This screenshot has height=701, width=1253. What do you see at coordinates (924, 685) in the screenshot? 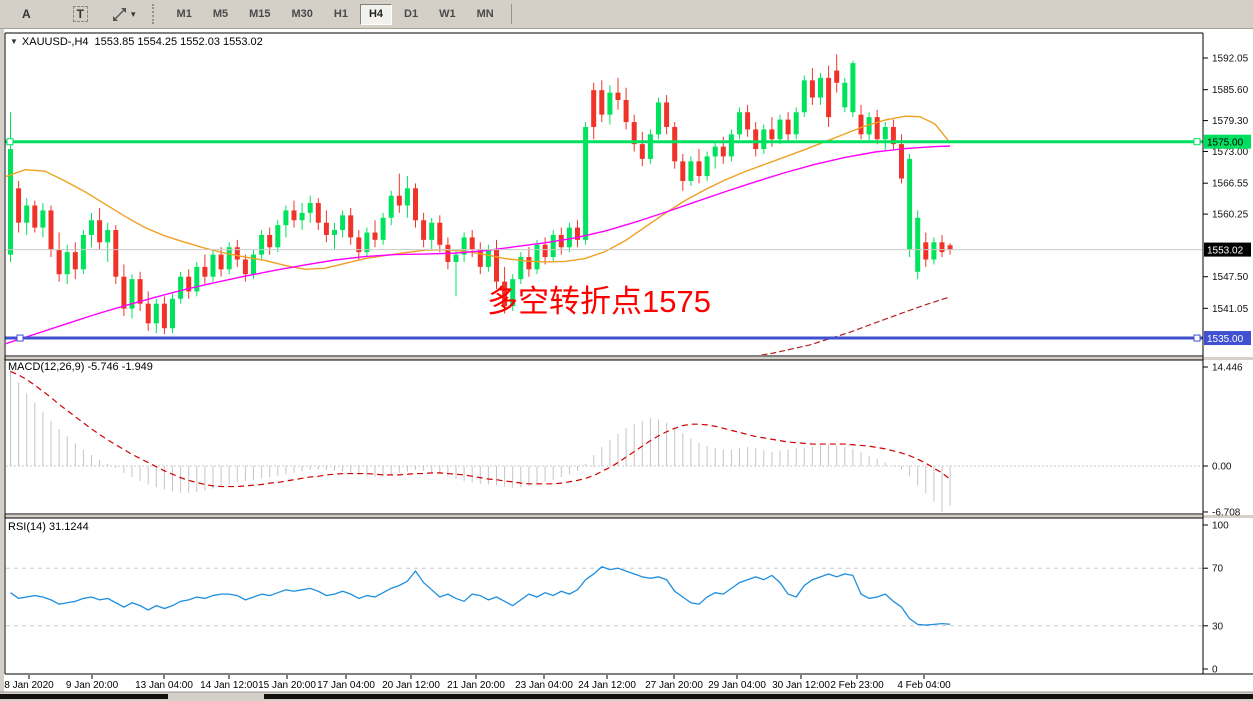
I see `svg-text: 4 Feb 04:00` at bounding box center [924, 685].